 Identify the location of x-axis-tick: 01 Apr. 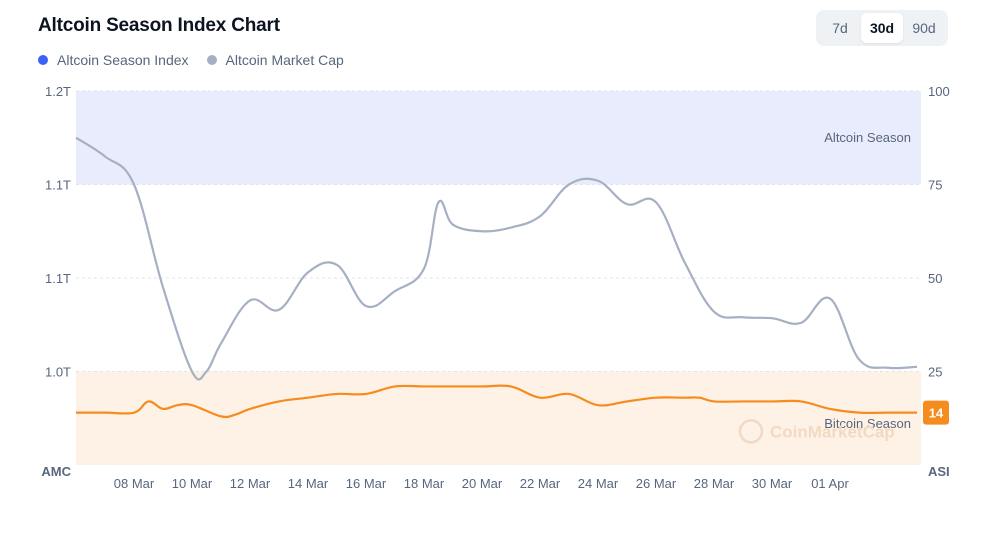
(830, 483).